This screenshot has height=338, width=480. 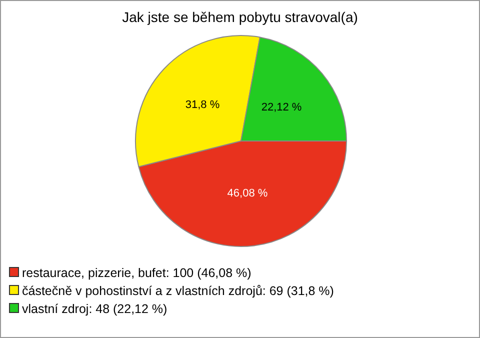 I want to click on data-label: 22,12 %, so click(x=281, y=107).